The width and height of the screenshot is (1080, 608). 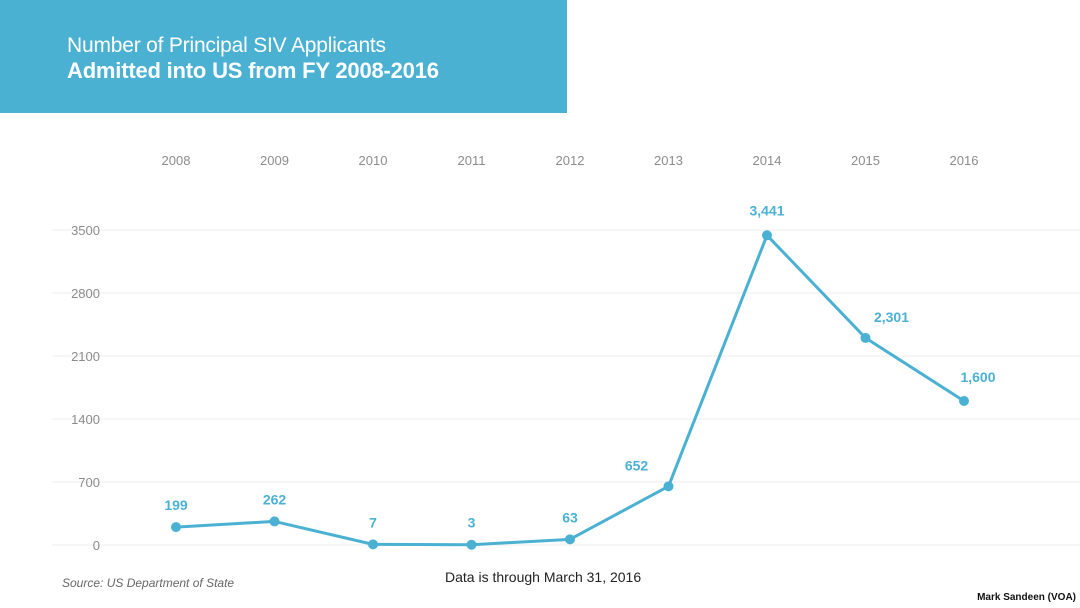 What do you see at coordinates (543, 577) in the screenshot?
I see `data-date-note: Data is through March 31, 2016` at bounding box center [543, 577].